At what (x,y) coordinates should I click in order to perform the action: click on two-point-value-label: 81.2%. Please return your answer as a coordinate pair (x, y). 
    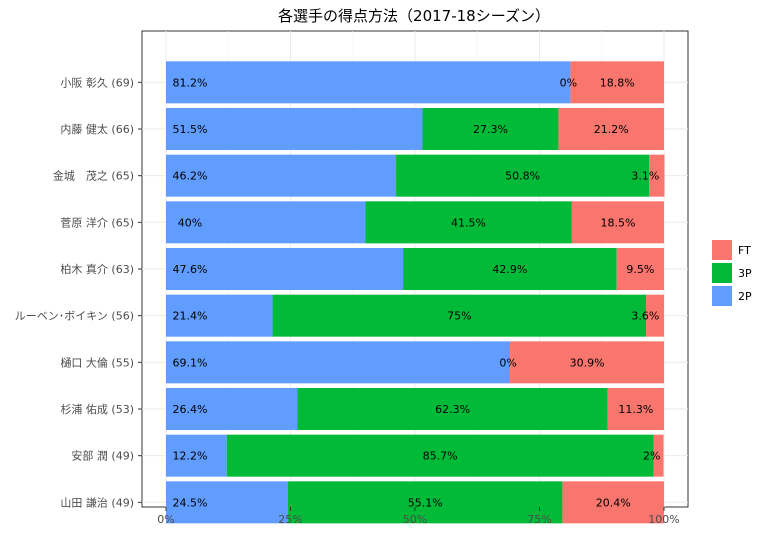
    Looking at the image, I should click on (190, 82).